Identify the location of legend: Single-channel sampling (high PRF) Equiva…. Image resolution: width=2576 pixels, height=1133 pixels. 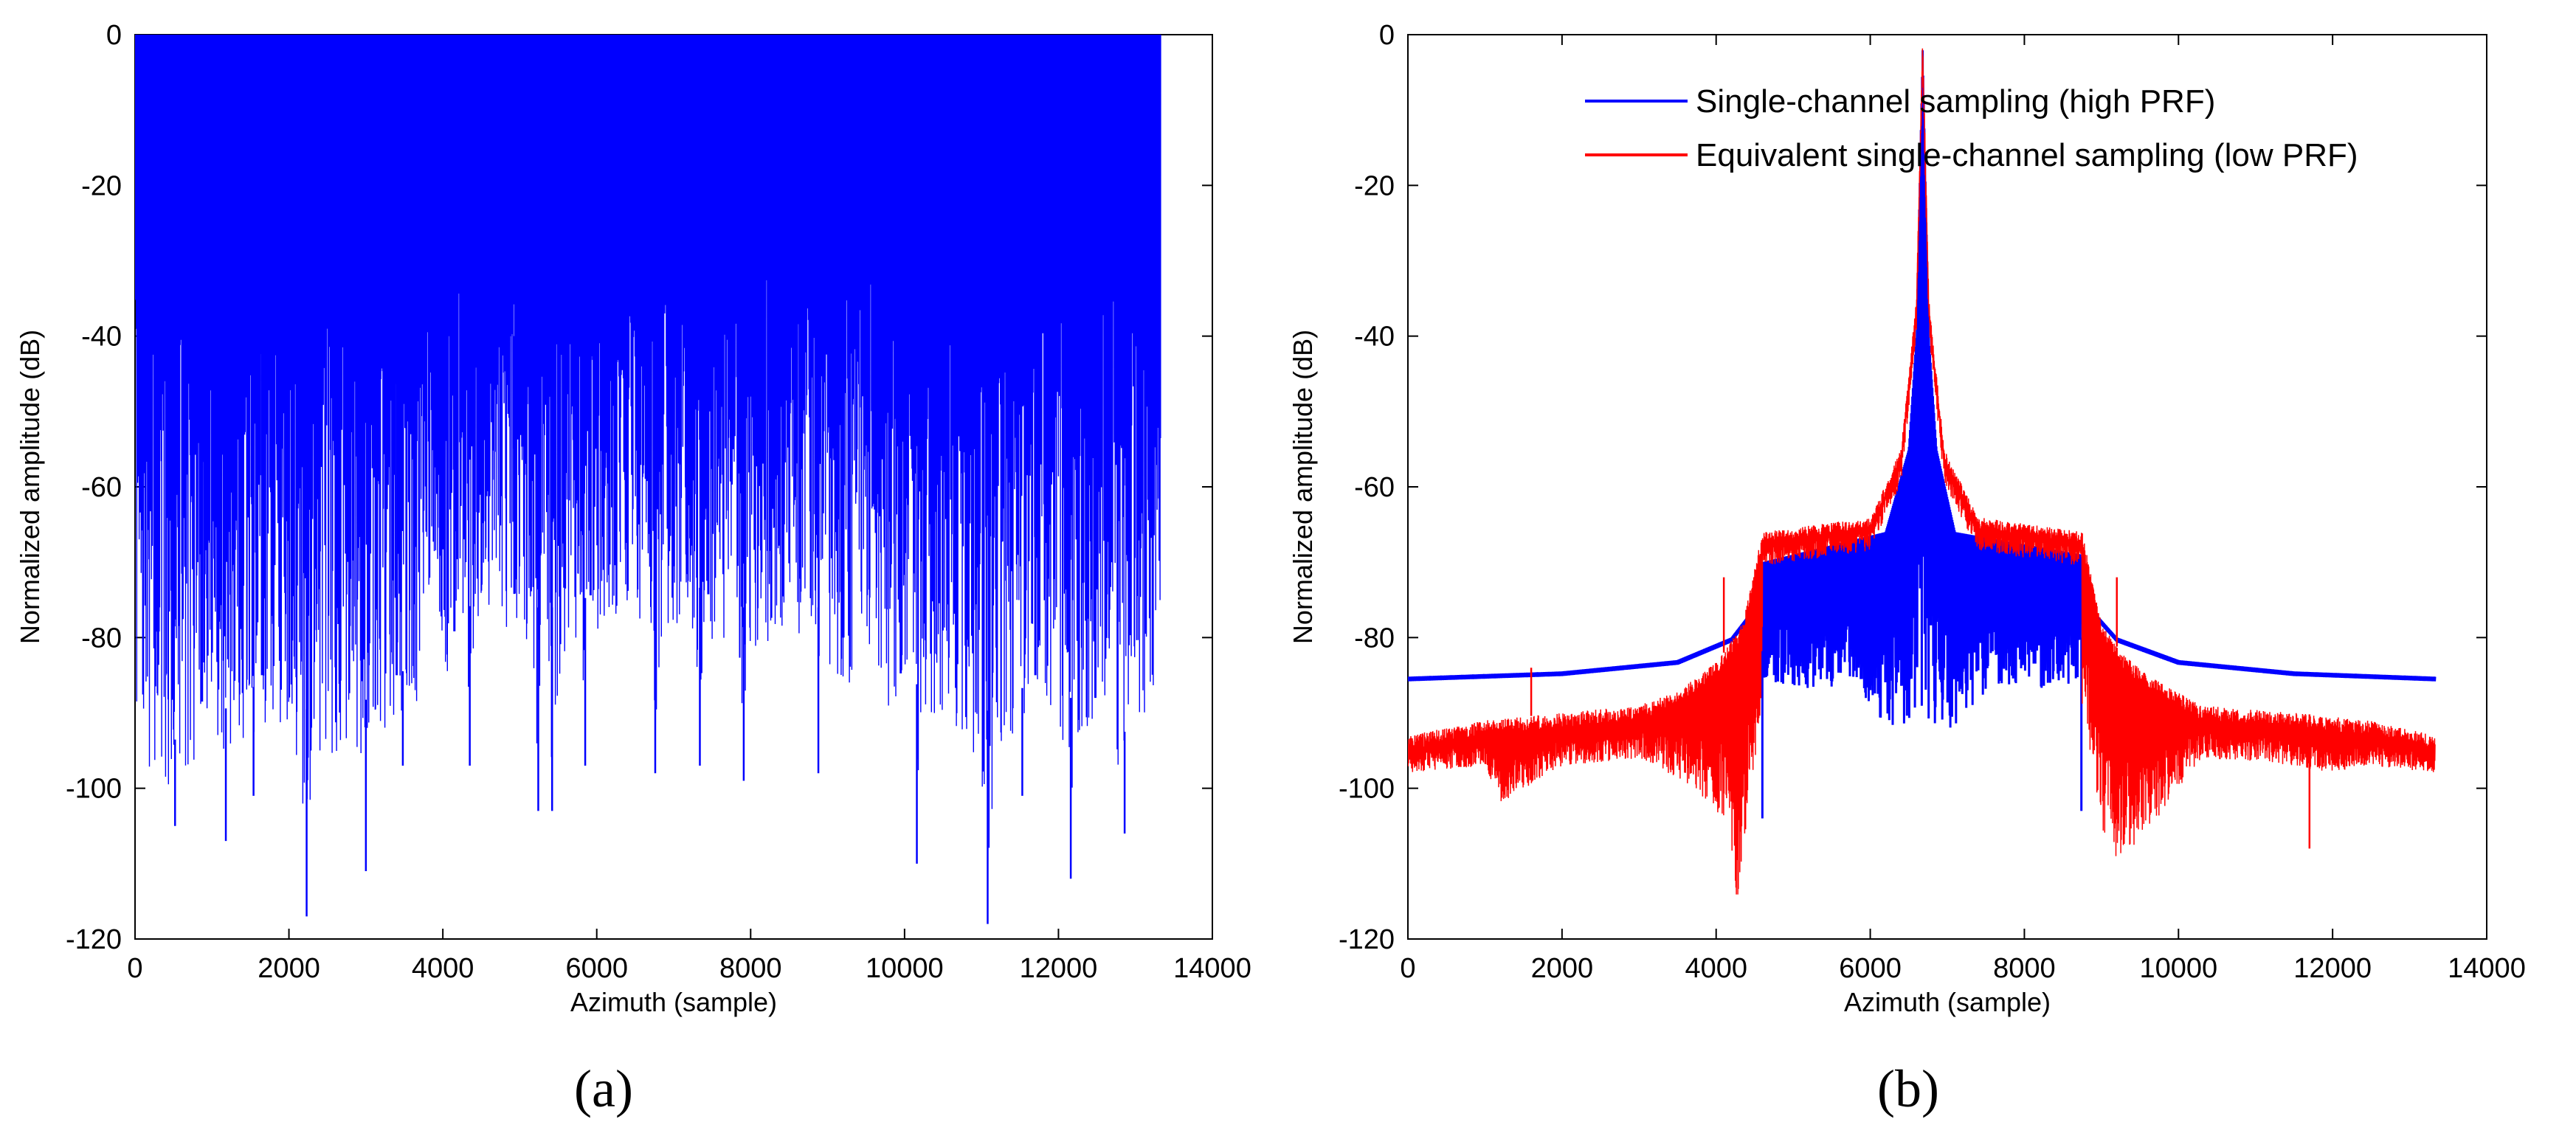
(1972, 128).